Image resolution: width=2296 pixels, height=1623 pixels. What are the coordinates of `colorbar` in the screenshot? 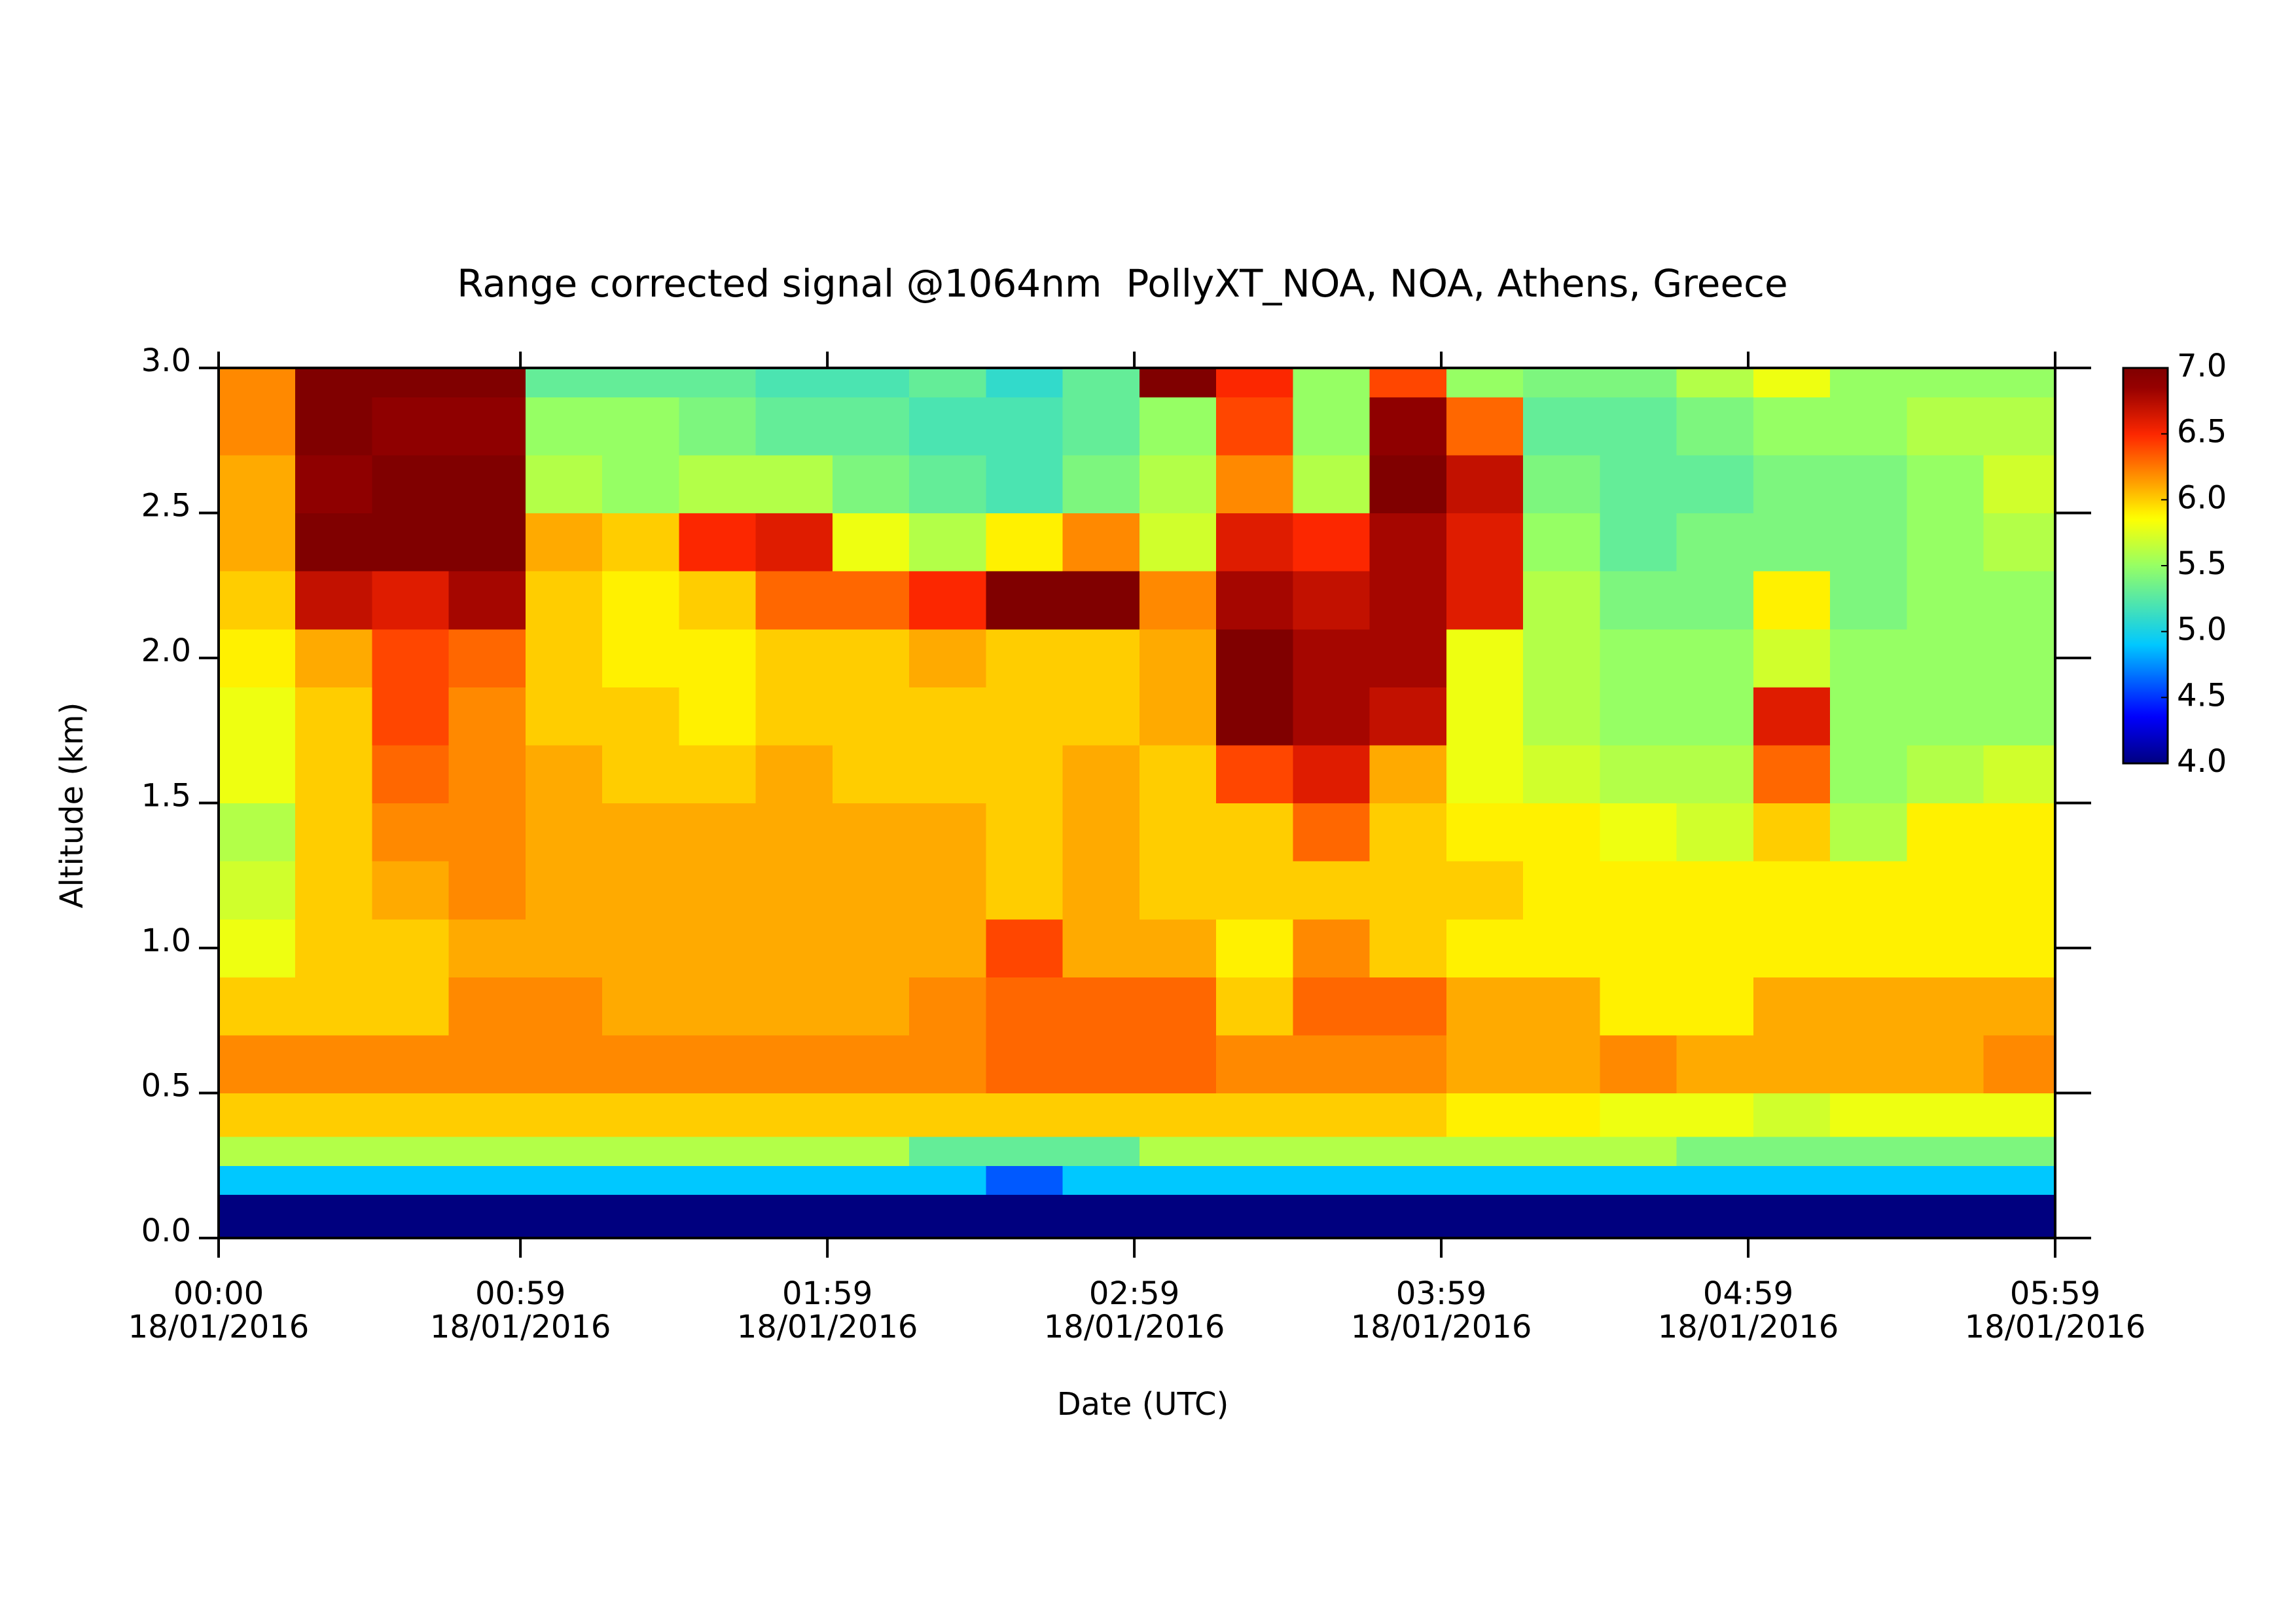 It's located at (2145, 566).